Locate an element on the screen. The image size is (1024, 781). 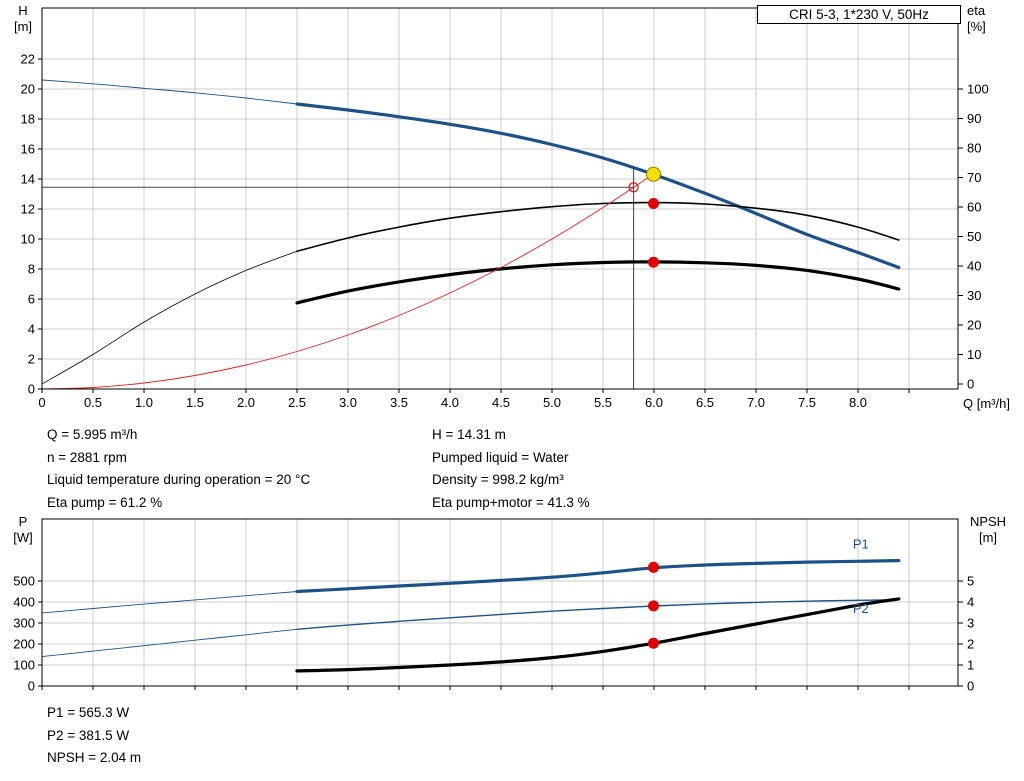
svg-text: 2.5 is located at coordinates (297, 402).